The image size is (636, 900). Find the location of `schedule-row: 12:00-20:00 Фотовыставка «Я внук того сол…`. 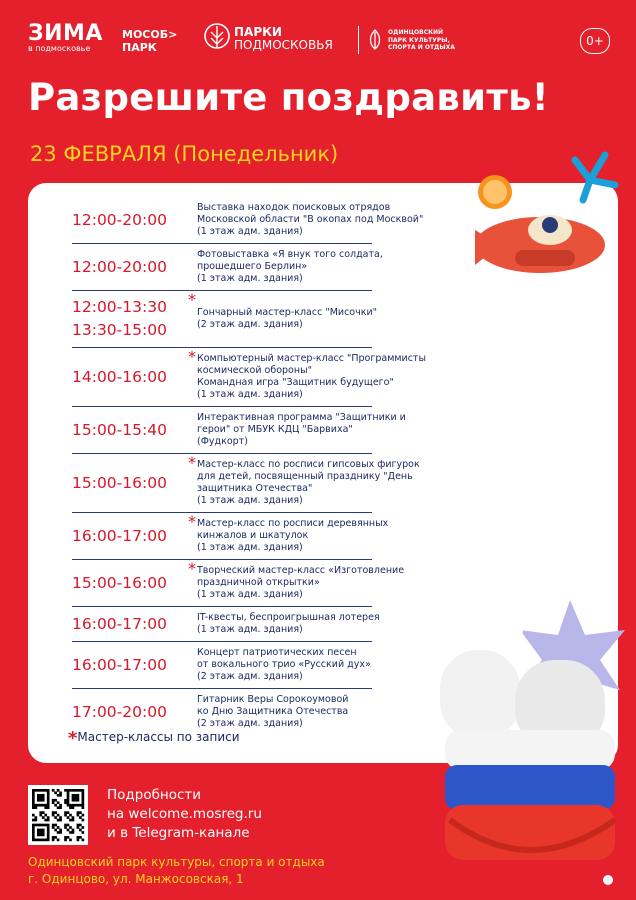

schedule-row: 12:00-20:00 Фотовыставка «Я внук того сол… is located at coordinates (227, 267).